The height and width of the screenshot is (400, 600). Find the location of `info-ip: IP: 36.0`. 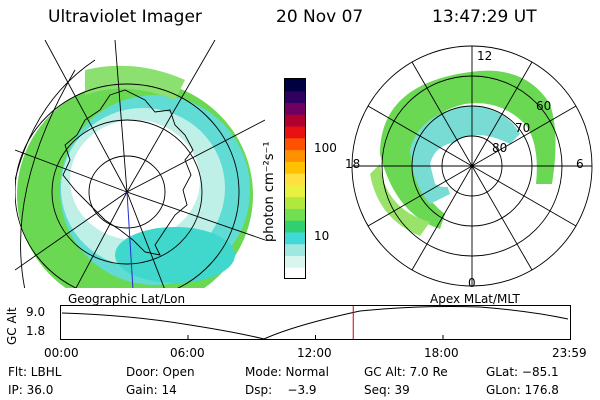

info-ip: IP: 36.0 is located at coordinates (31, 390).